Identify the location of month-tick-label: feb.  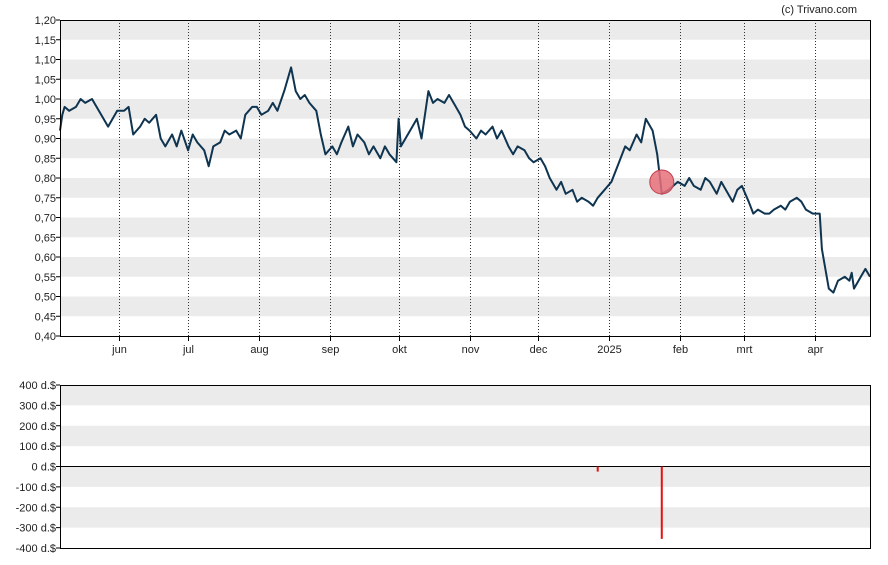
(680, 350).